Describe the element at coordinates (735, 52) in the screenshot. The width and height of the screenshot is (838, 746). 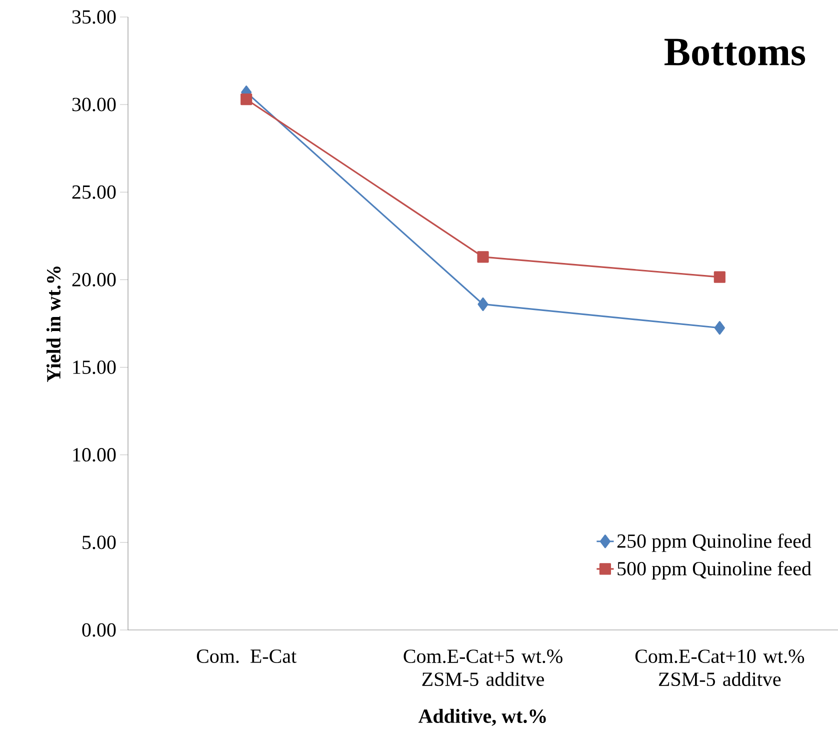
I see `chart-title: Bottoms` at that location.